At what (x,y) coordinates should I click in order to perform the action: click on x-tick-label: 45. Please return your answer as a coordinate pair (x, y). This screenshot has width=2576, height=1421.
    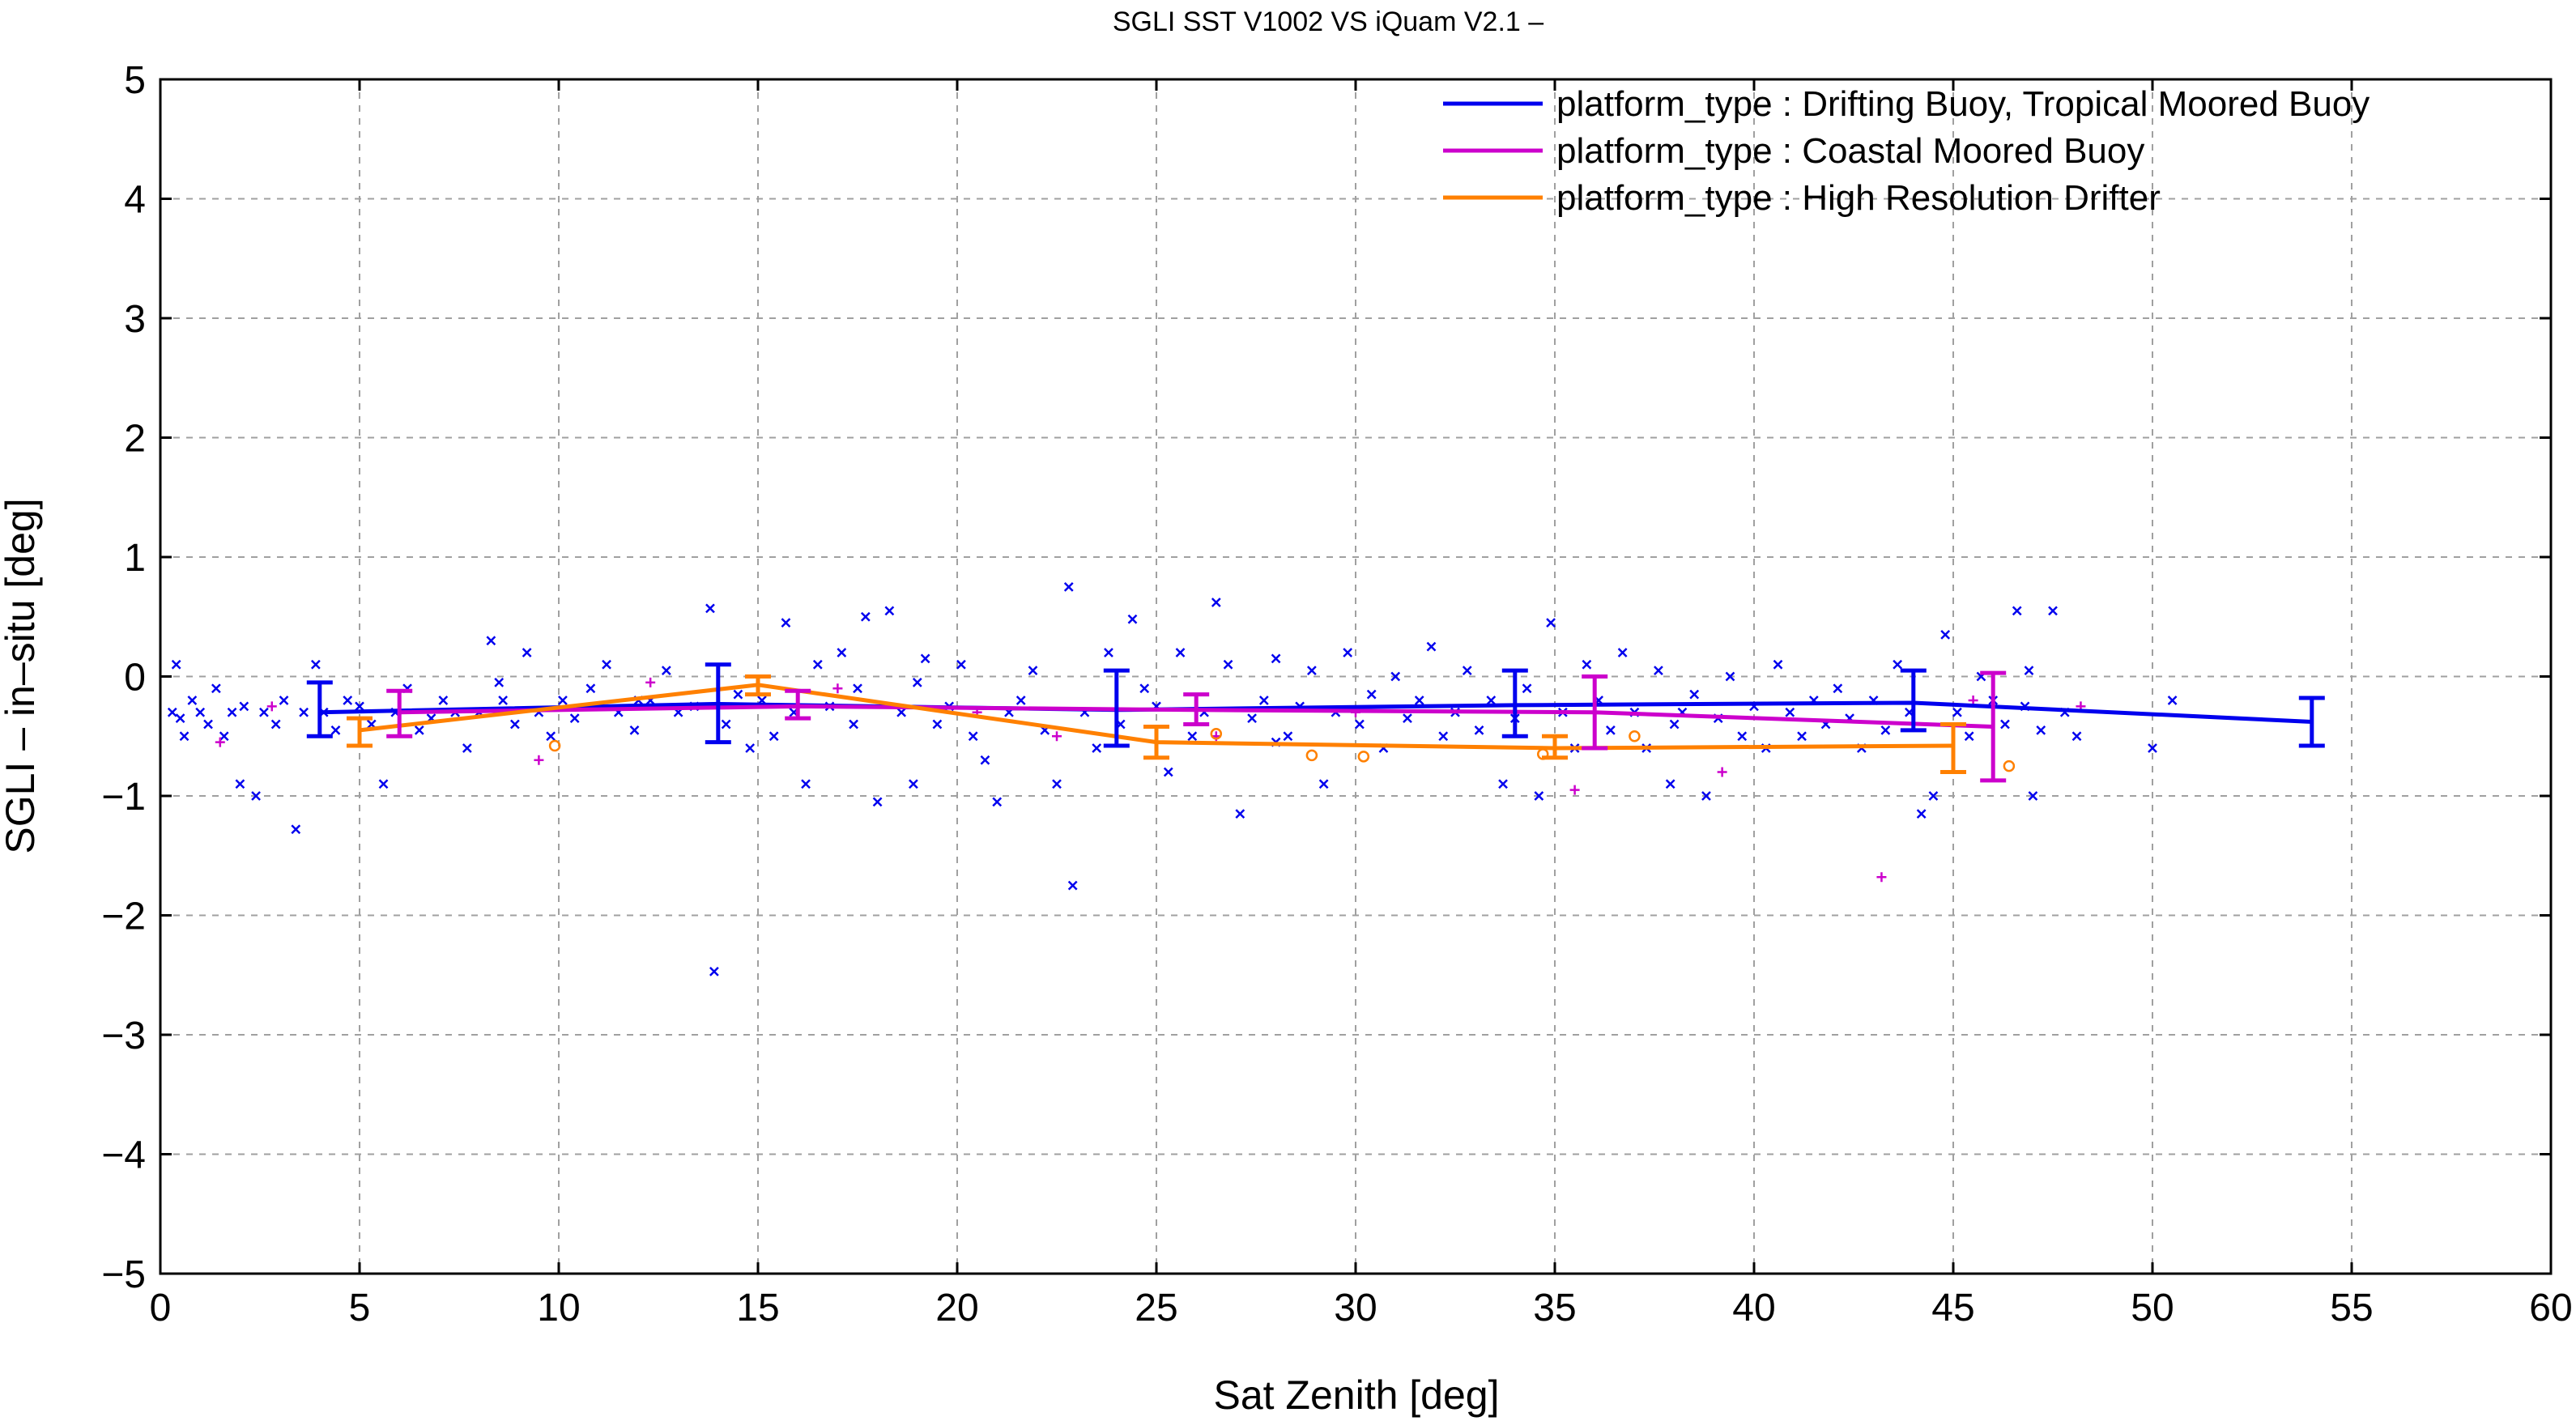
    Looking at the image, I should click on (1952, 1308).